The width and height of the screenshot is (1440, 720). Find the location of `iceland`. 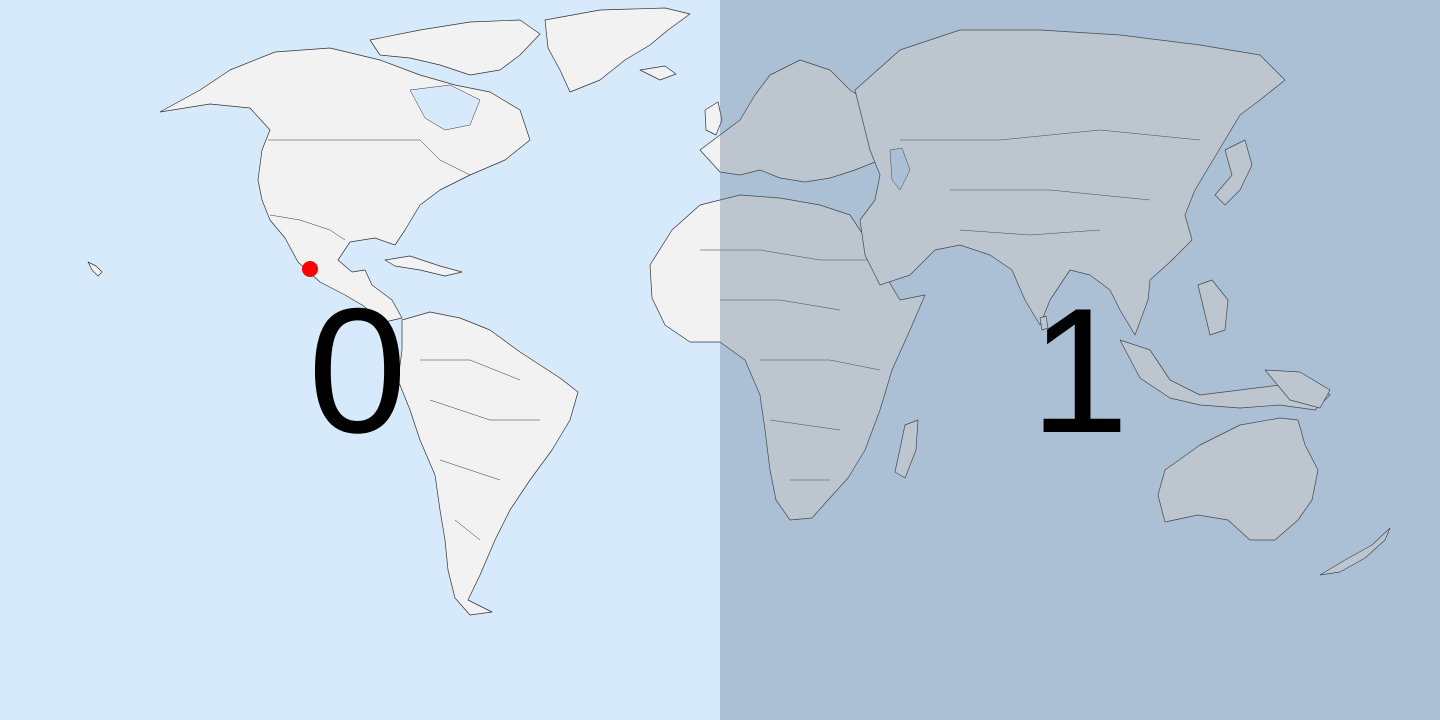

iceland is located at coordinates (658, 73).